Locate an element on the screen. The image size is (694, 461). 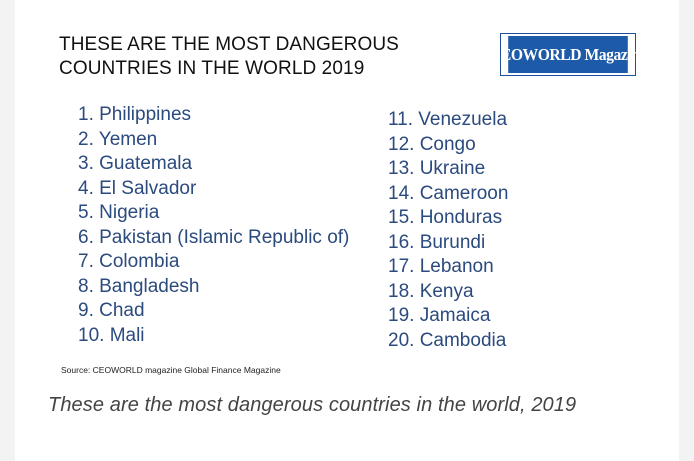
list-item: 5. Nigeria is located at coordinates (119, 212).